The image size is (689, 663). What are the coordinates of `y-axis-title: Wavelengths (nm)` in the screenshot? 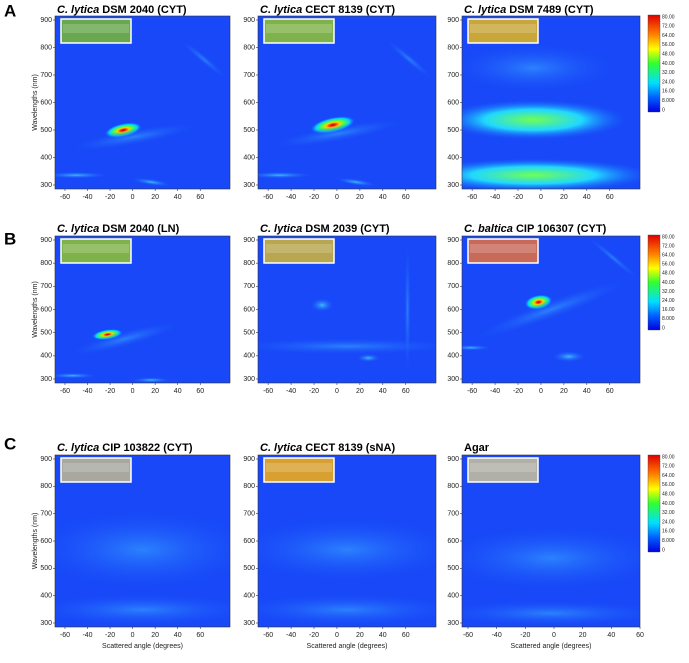 It's located at (35, 102).